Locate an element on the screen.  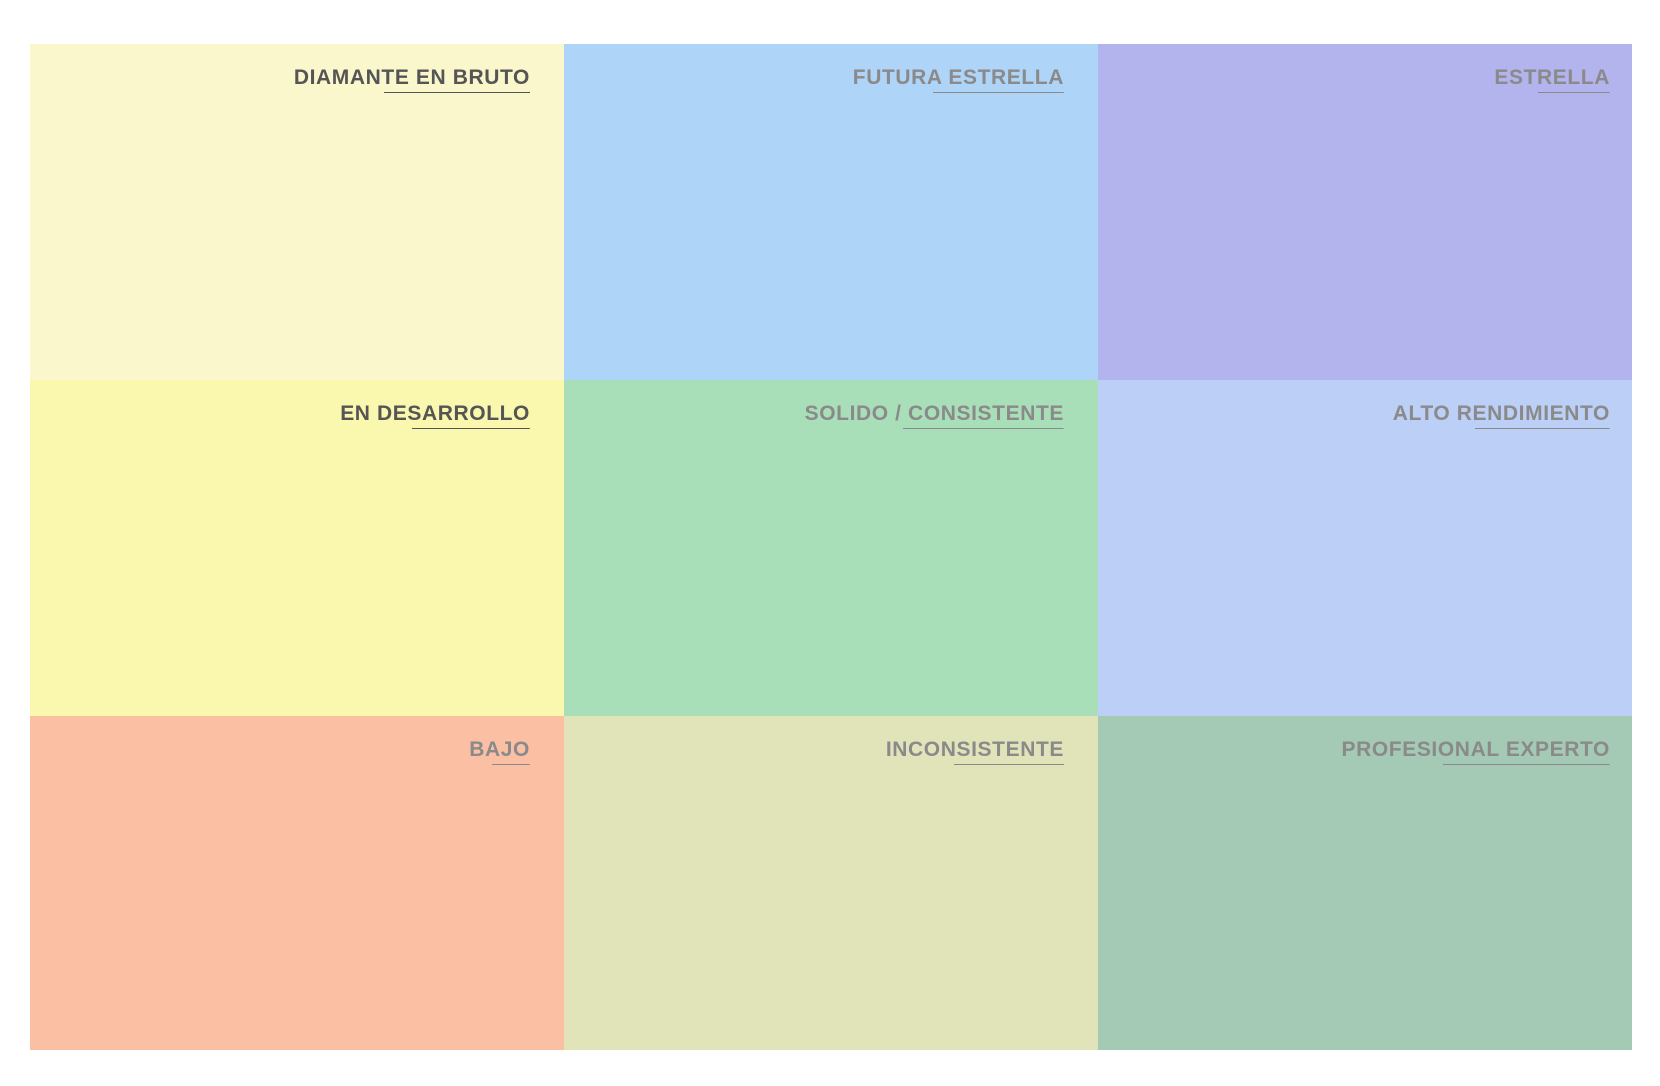
cell-label: ESTRELLA is located at coordinates (1552, 79).